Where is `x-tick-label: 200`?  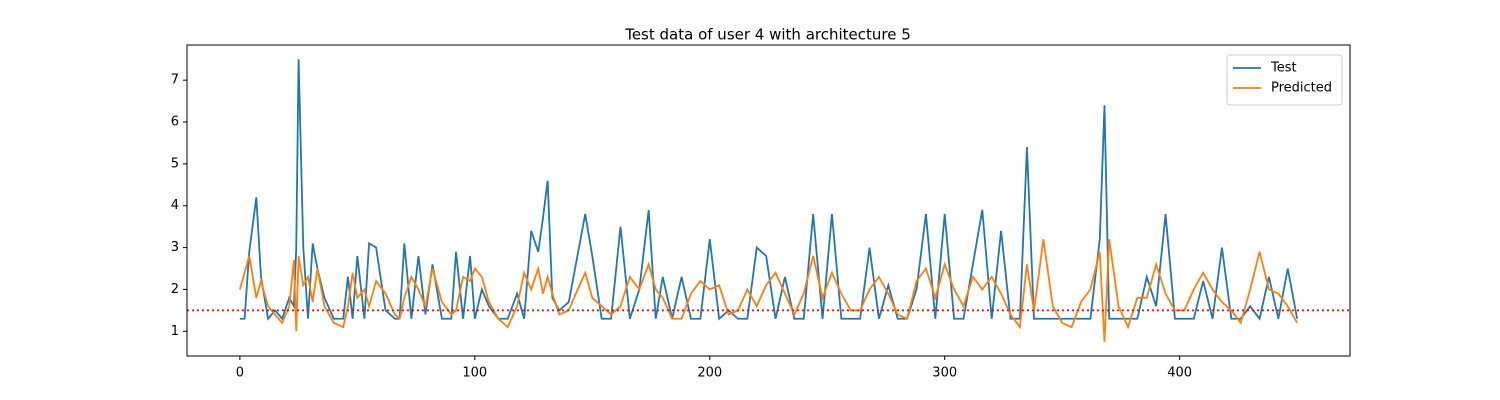 x-tick-label: 200 is located at coordinates (709, 373).